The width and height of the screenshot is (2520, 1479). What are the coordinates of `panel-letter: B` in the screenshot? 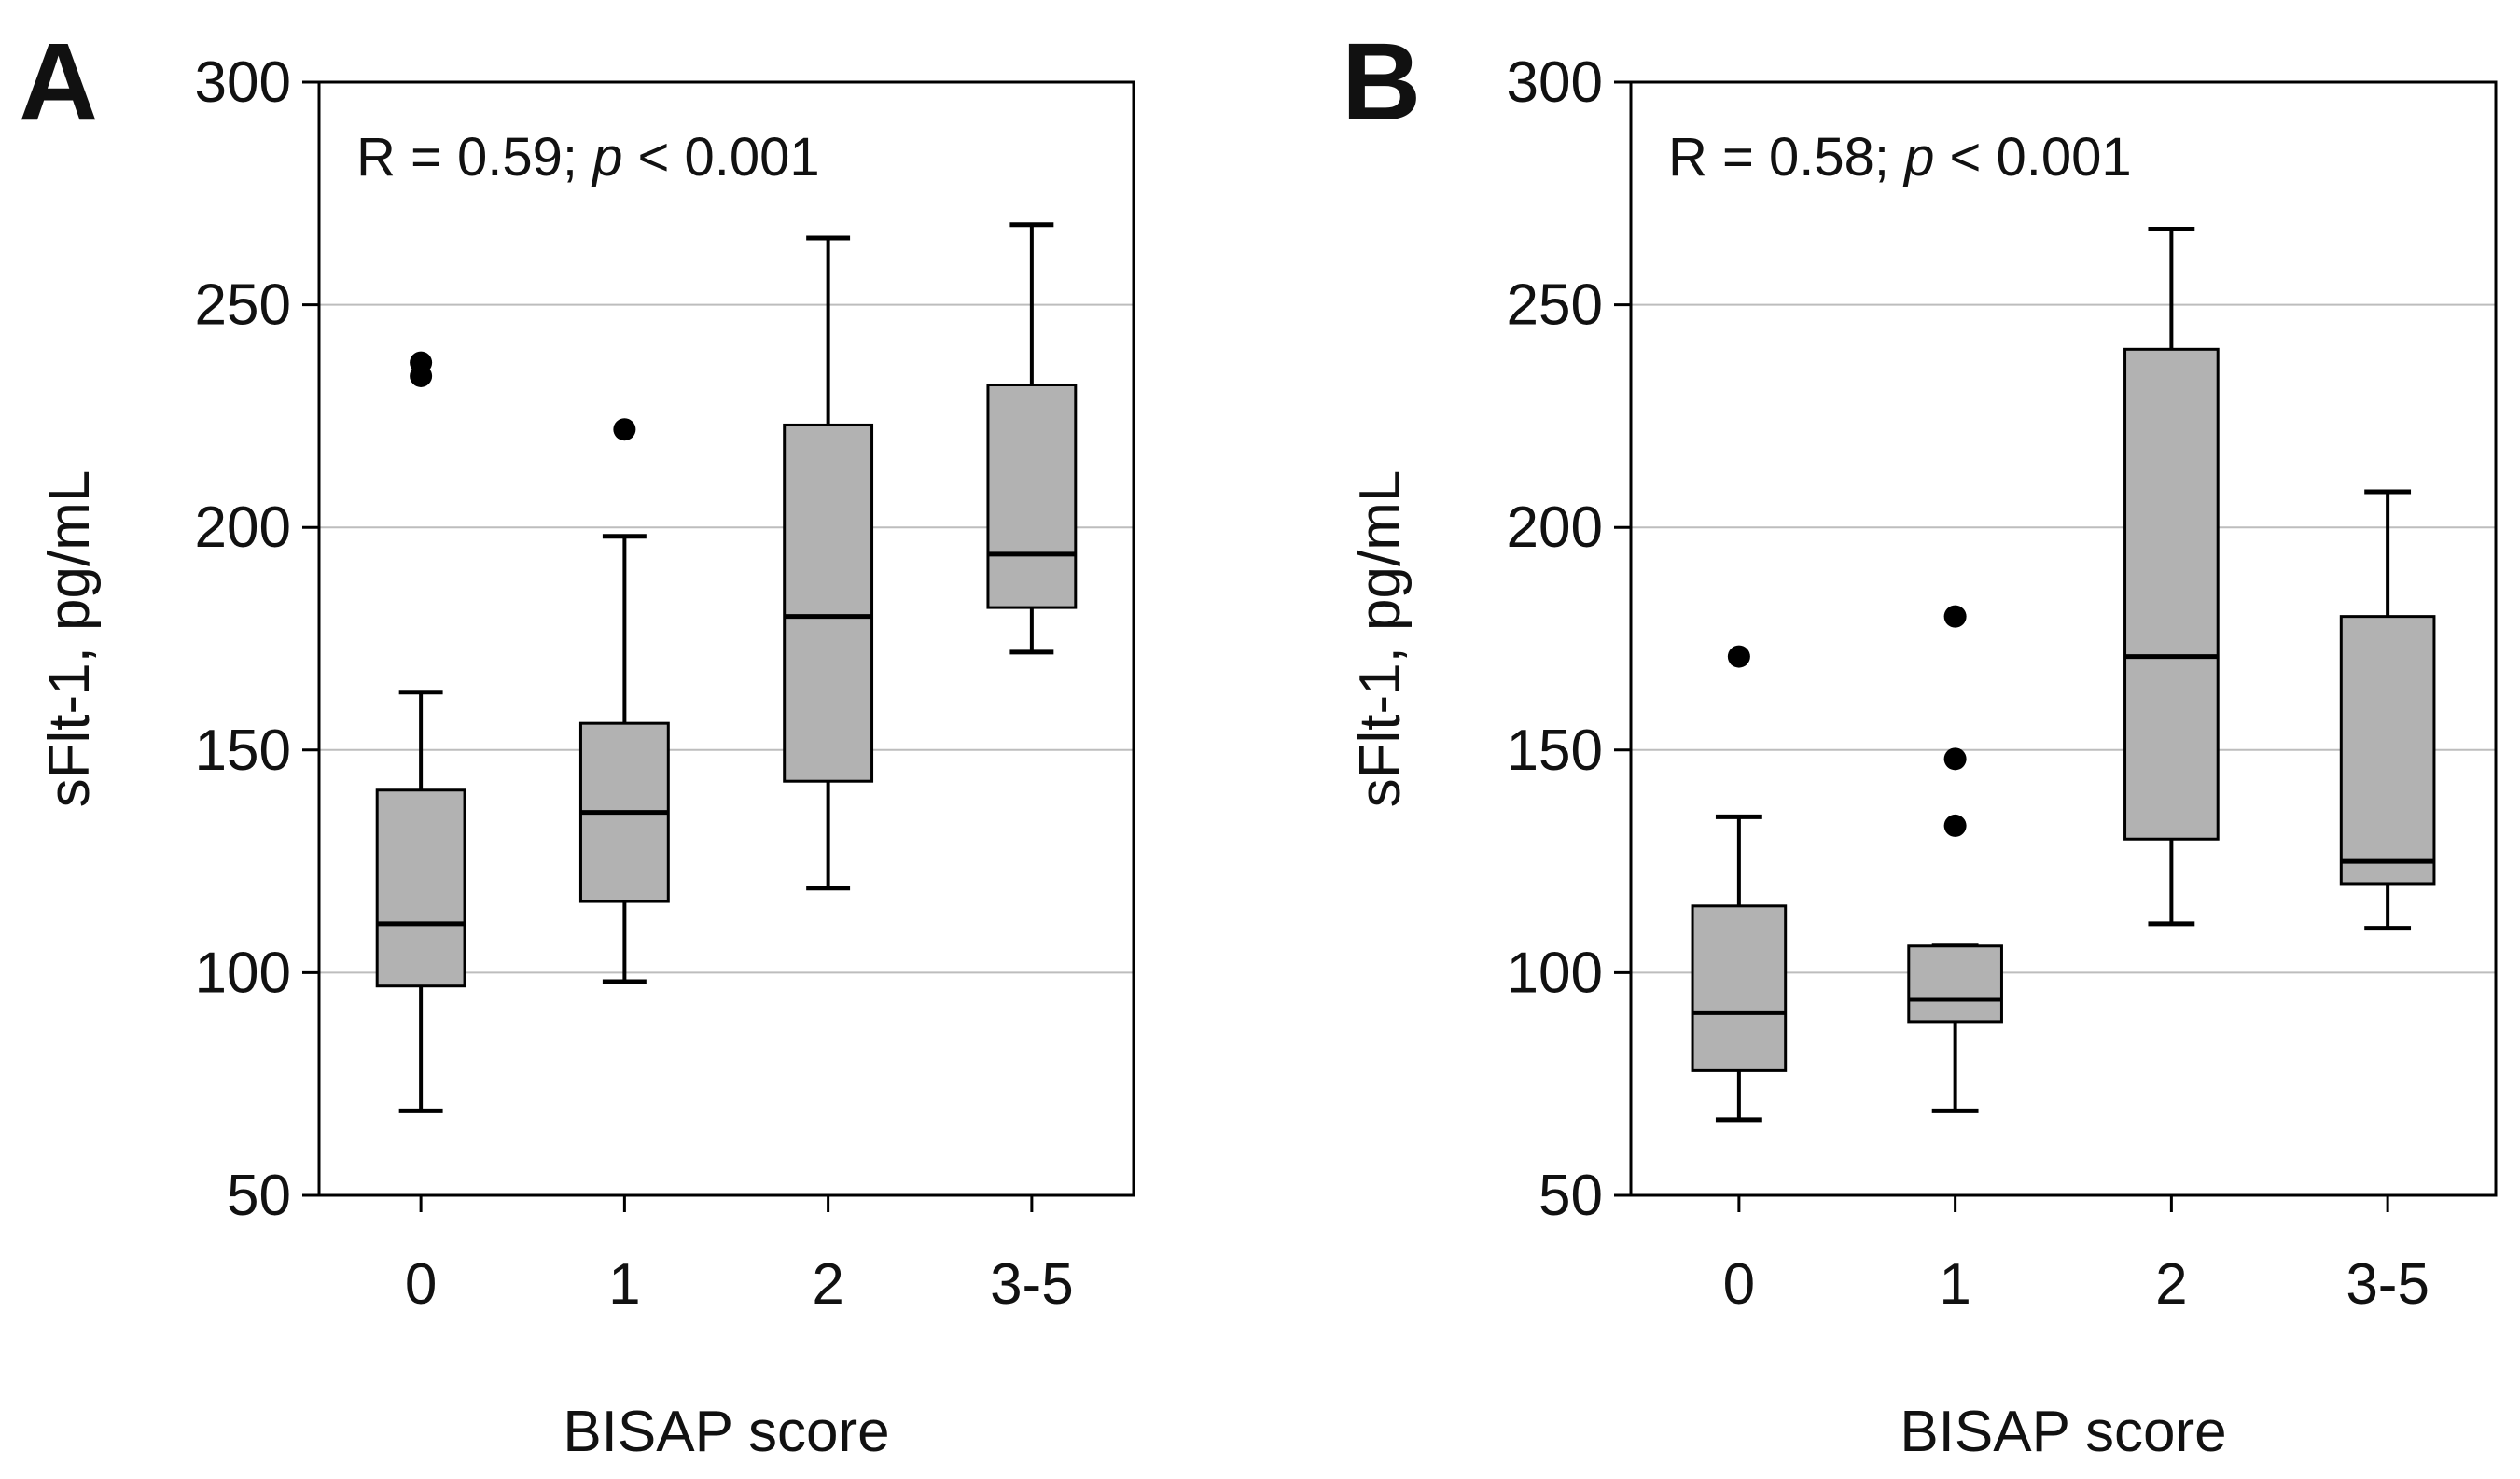 It's located at (1381, 82).